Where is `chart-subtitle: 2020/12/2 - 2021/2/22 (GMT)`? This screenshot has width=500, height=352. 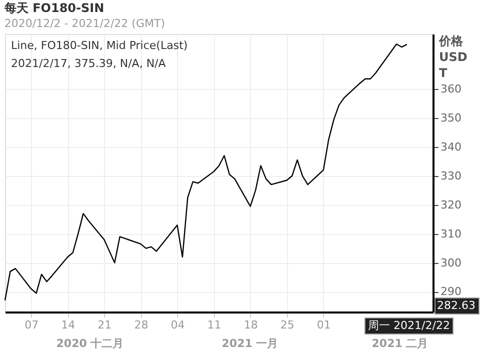
chart-subtitle: 2020/12/2 - 2021/2/22 (GMT) is located at coordinates (84, 23).